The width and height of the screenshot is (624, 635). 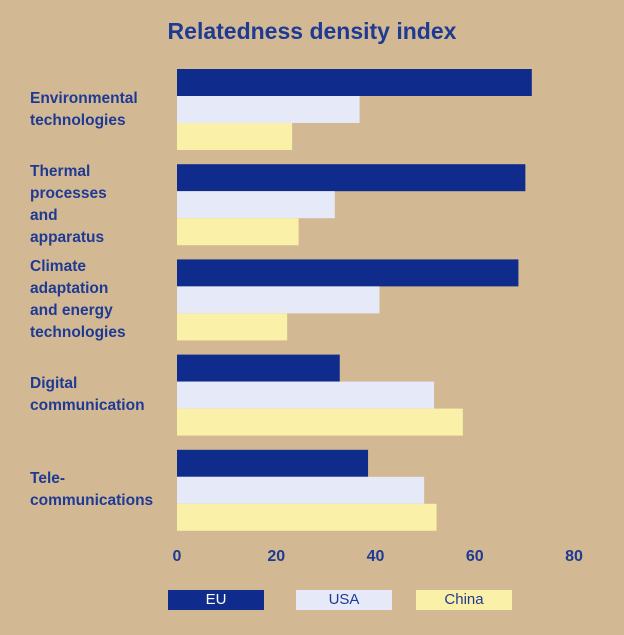 What do you see at coordinates (100, 395) in the screenshot?
I see `category-label: Digital communication` at bounding box center [100, 395].